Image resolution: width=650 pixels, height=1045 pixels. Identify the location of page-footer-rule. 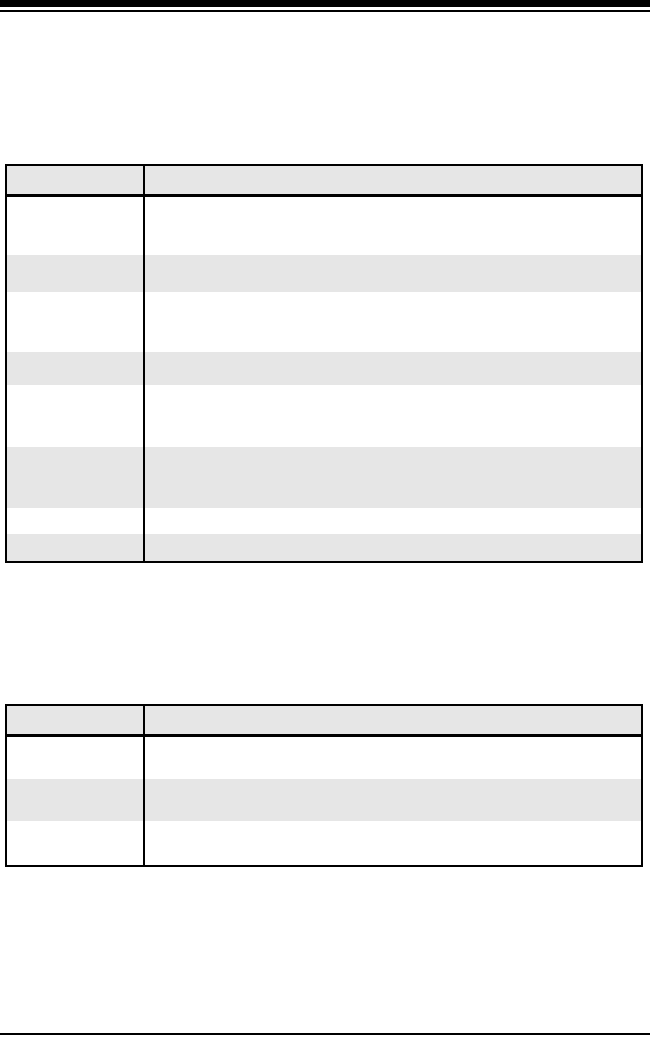
(325, 1034).